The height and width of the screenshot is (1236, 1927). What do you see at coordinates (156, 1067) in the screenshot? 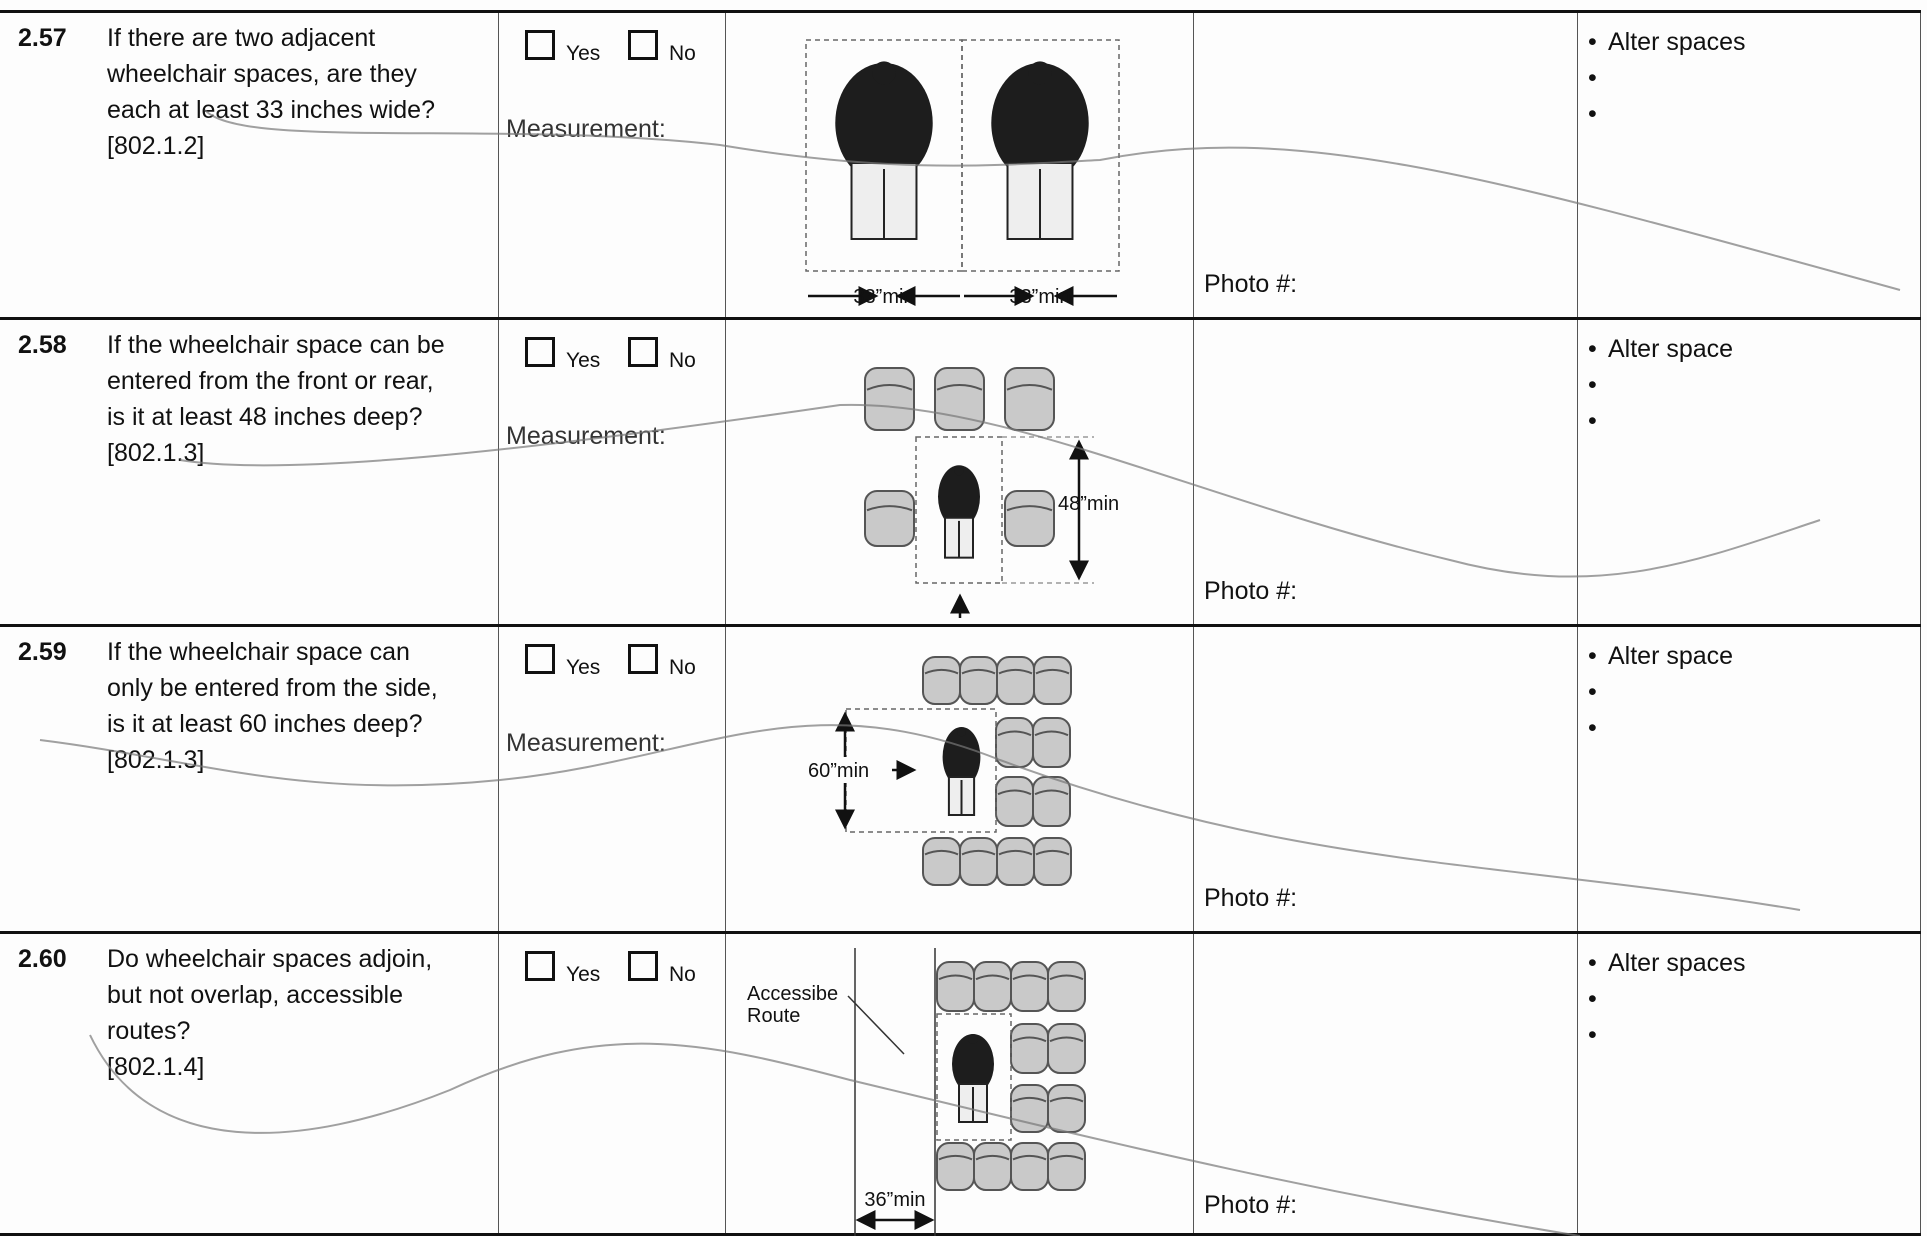
I see `question-line: [802.1.4]` at bounding box center [156, 1067].